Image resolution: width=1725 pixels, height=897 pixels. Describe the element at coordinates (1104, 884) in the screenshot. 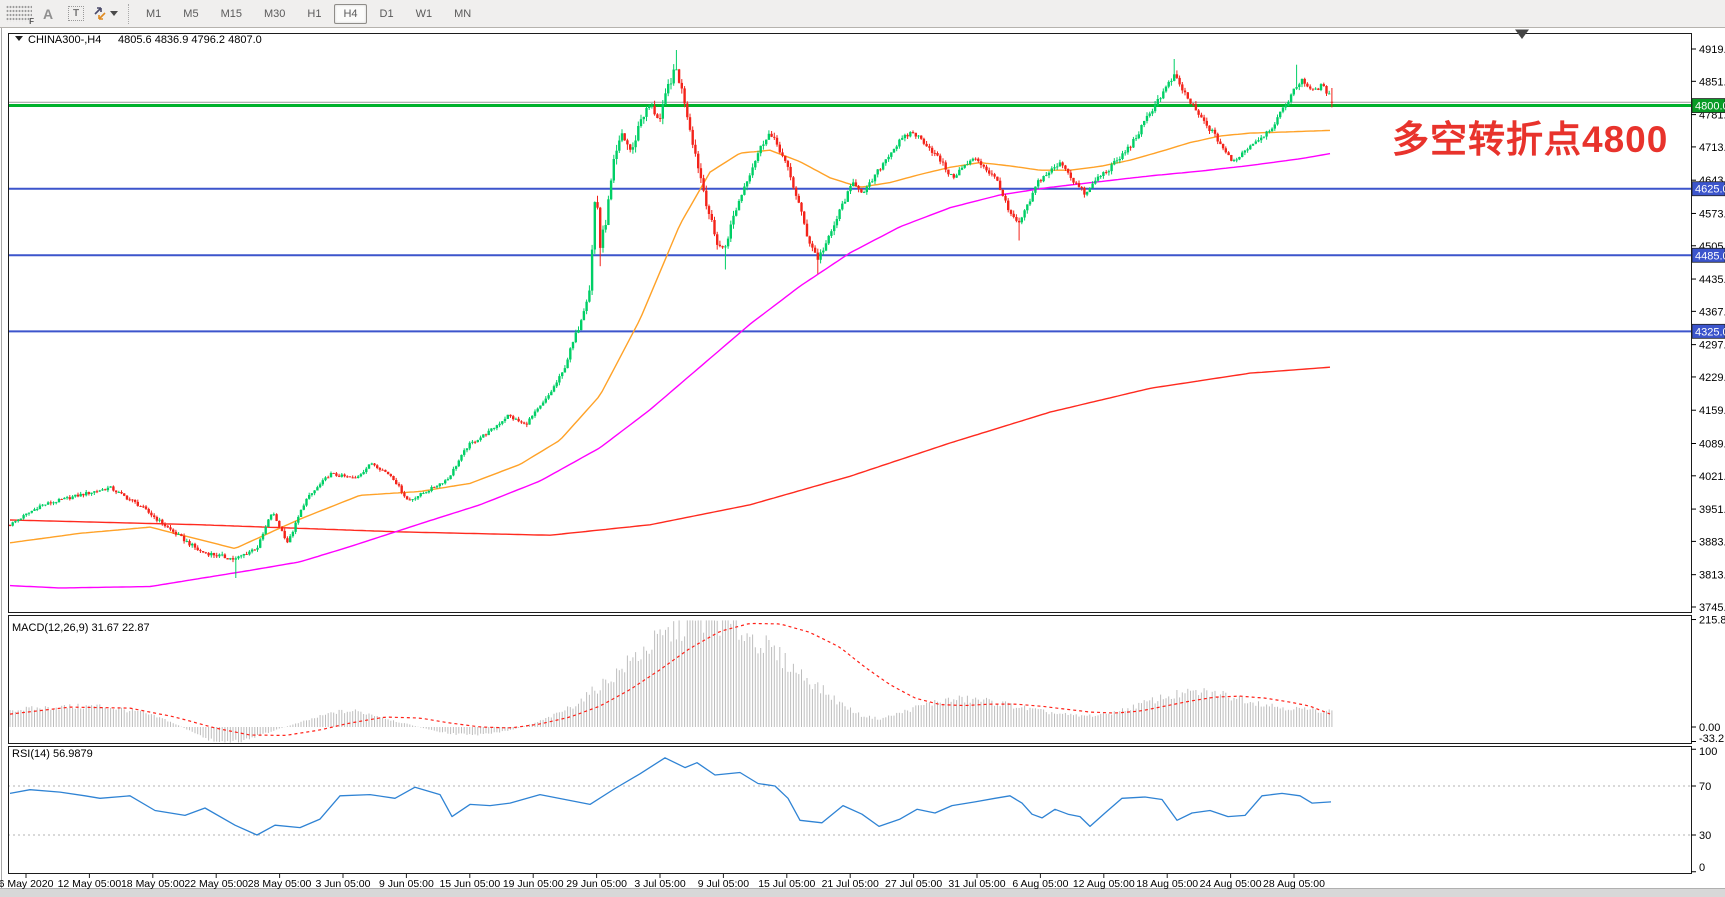

I see `time-axis-label: 12 Aug 05:00` at that location.